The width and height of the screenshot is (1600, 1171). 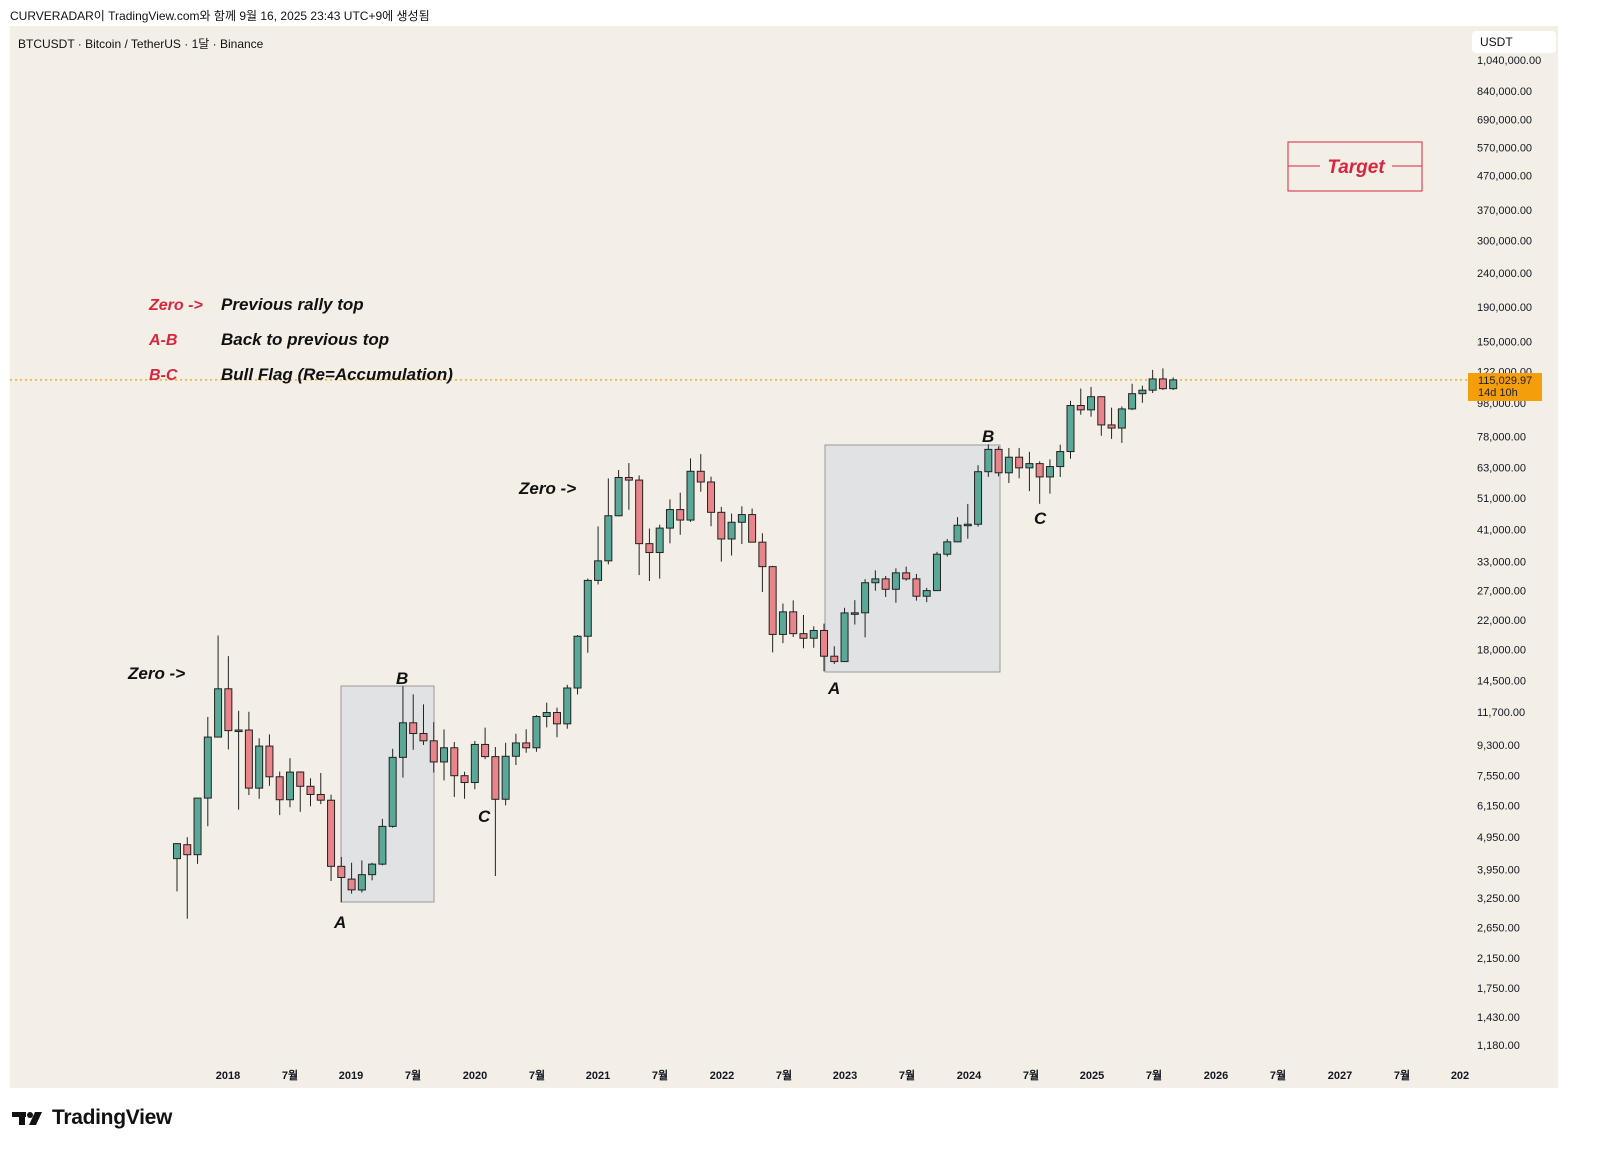 I want to click on y-tick-label: 240,000.00, so click(x=1504, y=274).